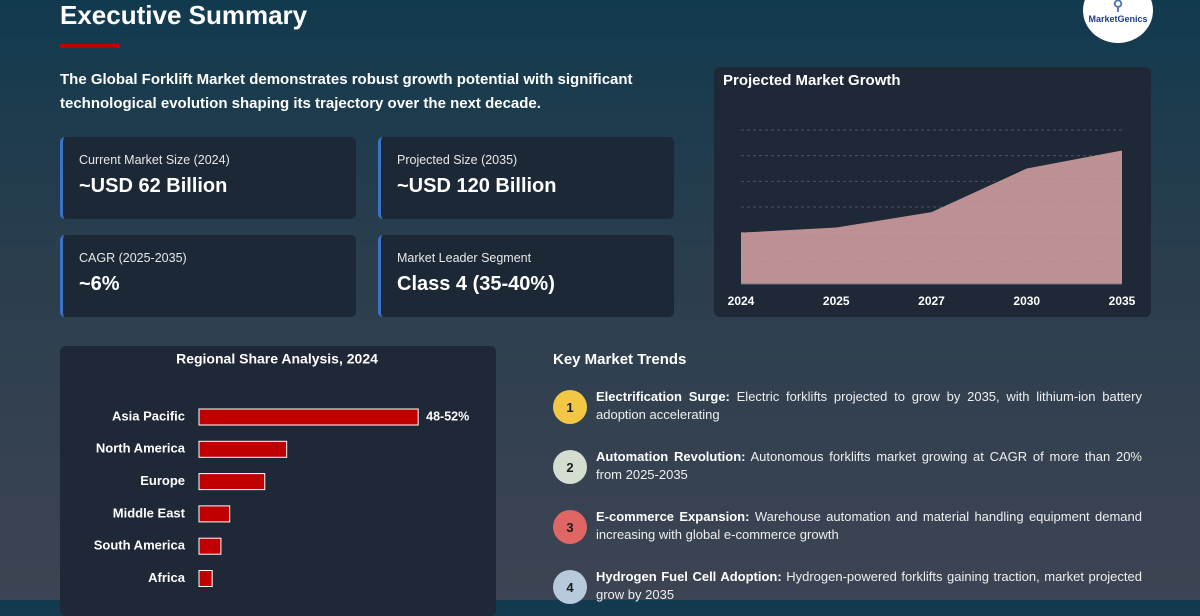 The width and height of the screenshot is (1200, 616). Describe the element at coordinates (99, 284) in the screenshot. I see `metric-value: ~6%` at that location.